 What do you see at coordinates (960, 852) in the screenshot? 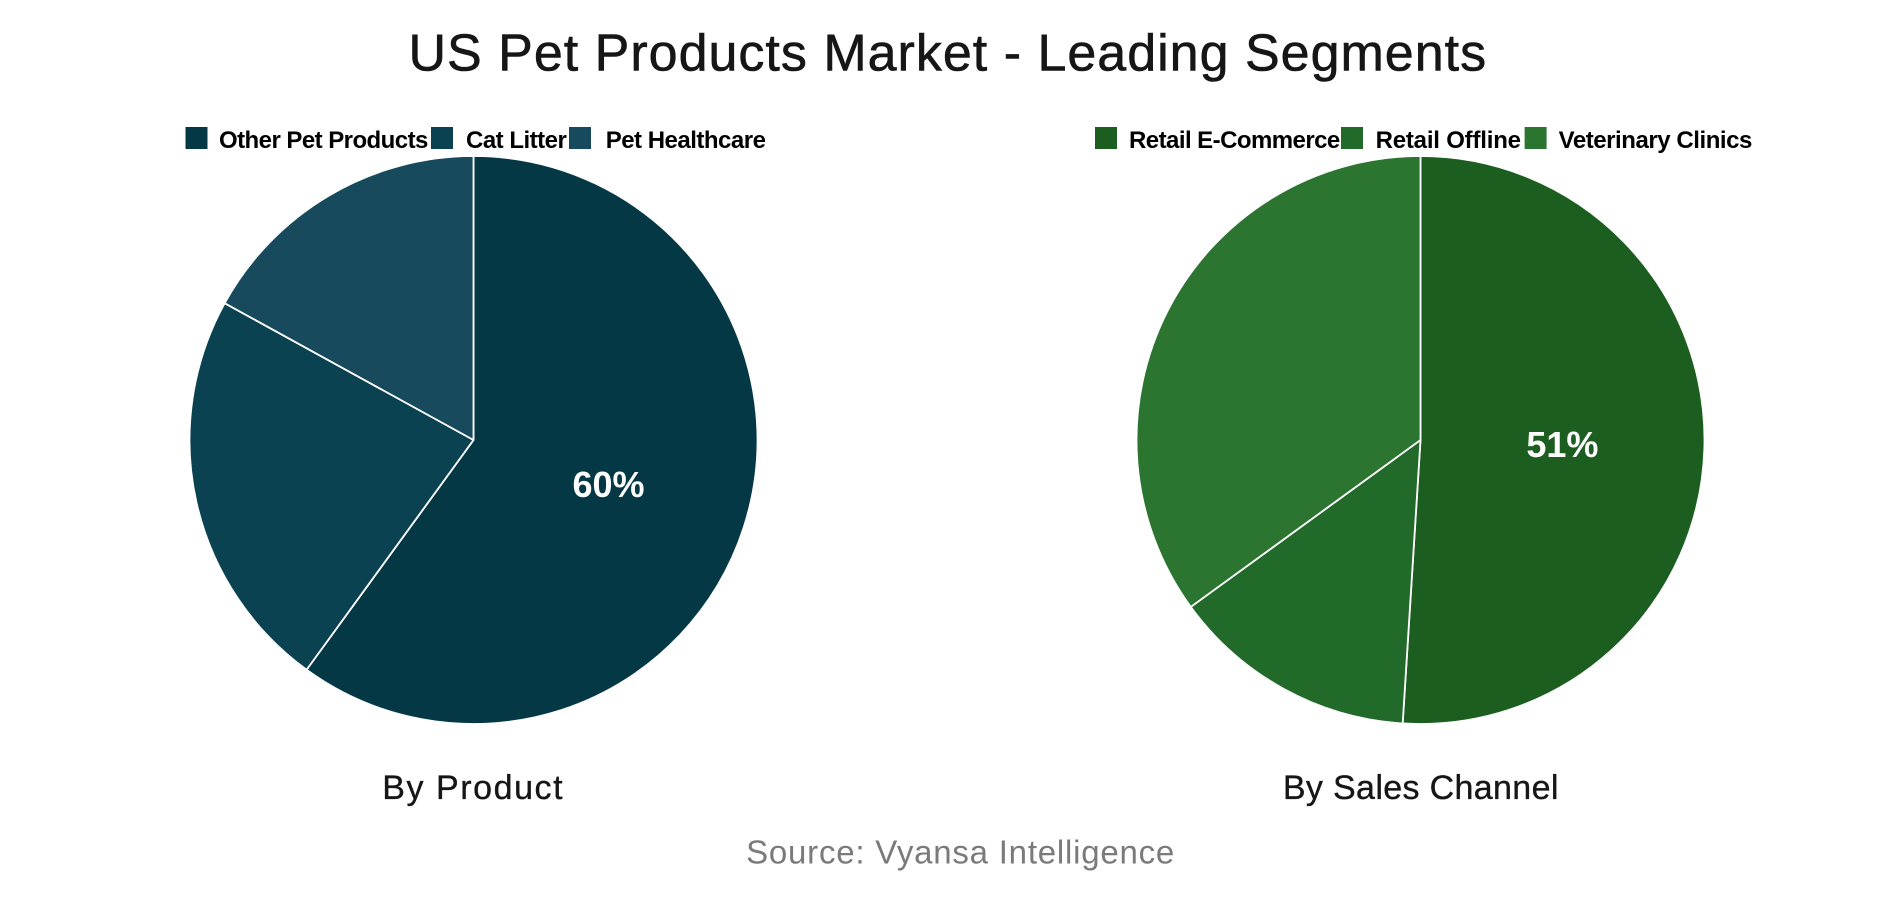
I see `svg-text: Source: Vyansa Intelligence` at bounding box center [960, 852].